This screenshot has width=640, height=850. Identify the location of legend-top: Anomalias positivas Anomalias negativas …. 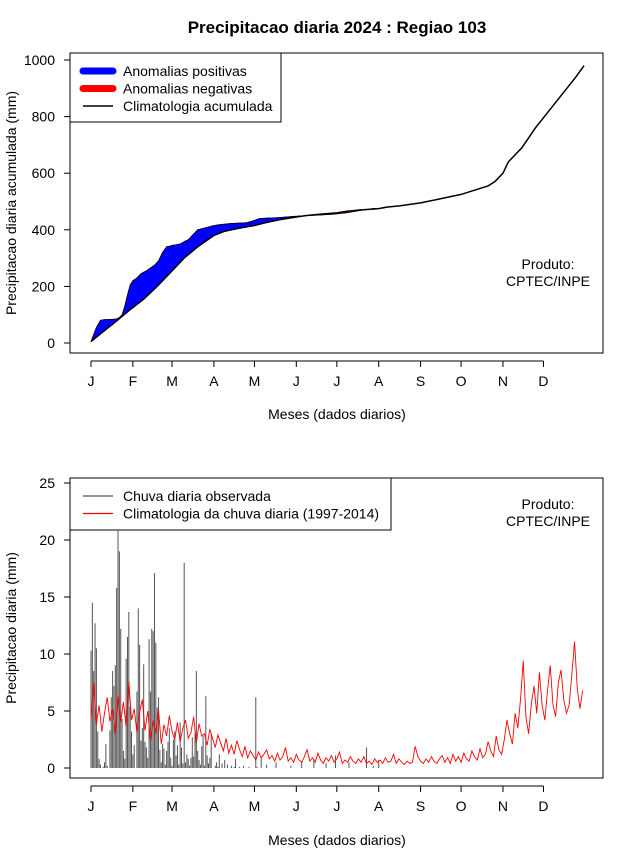
(175, 87).